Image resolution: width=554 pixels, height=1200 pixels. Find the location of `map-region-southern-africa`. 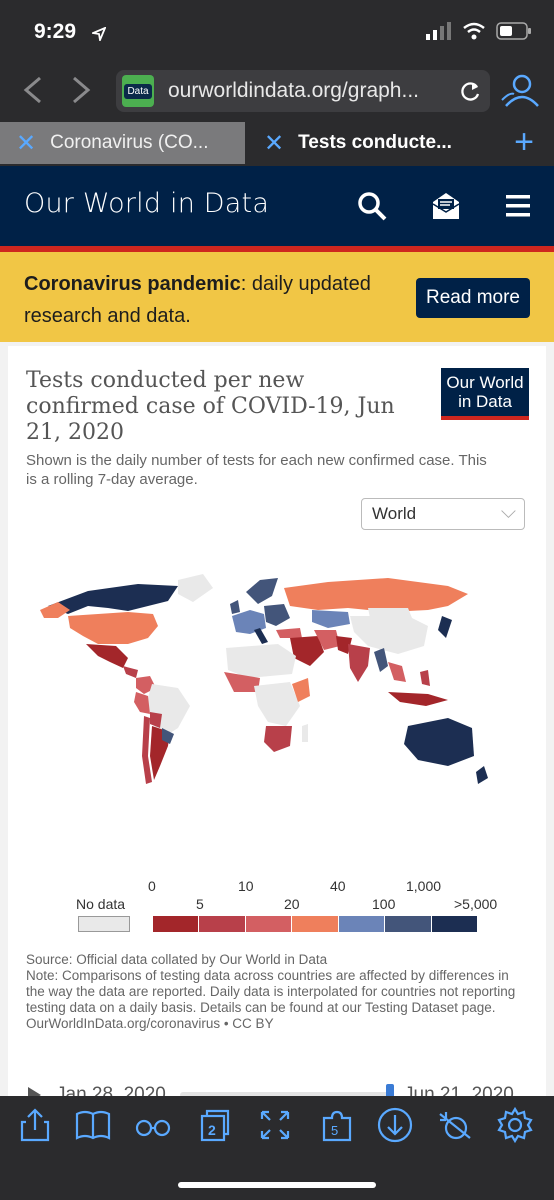

map-region-southern-africa is located at coordinates (278, 739).